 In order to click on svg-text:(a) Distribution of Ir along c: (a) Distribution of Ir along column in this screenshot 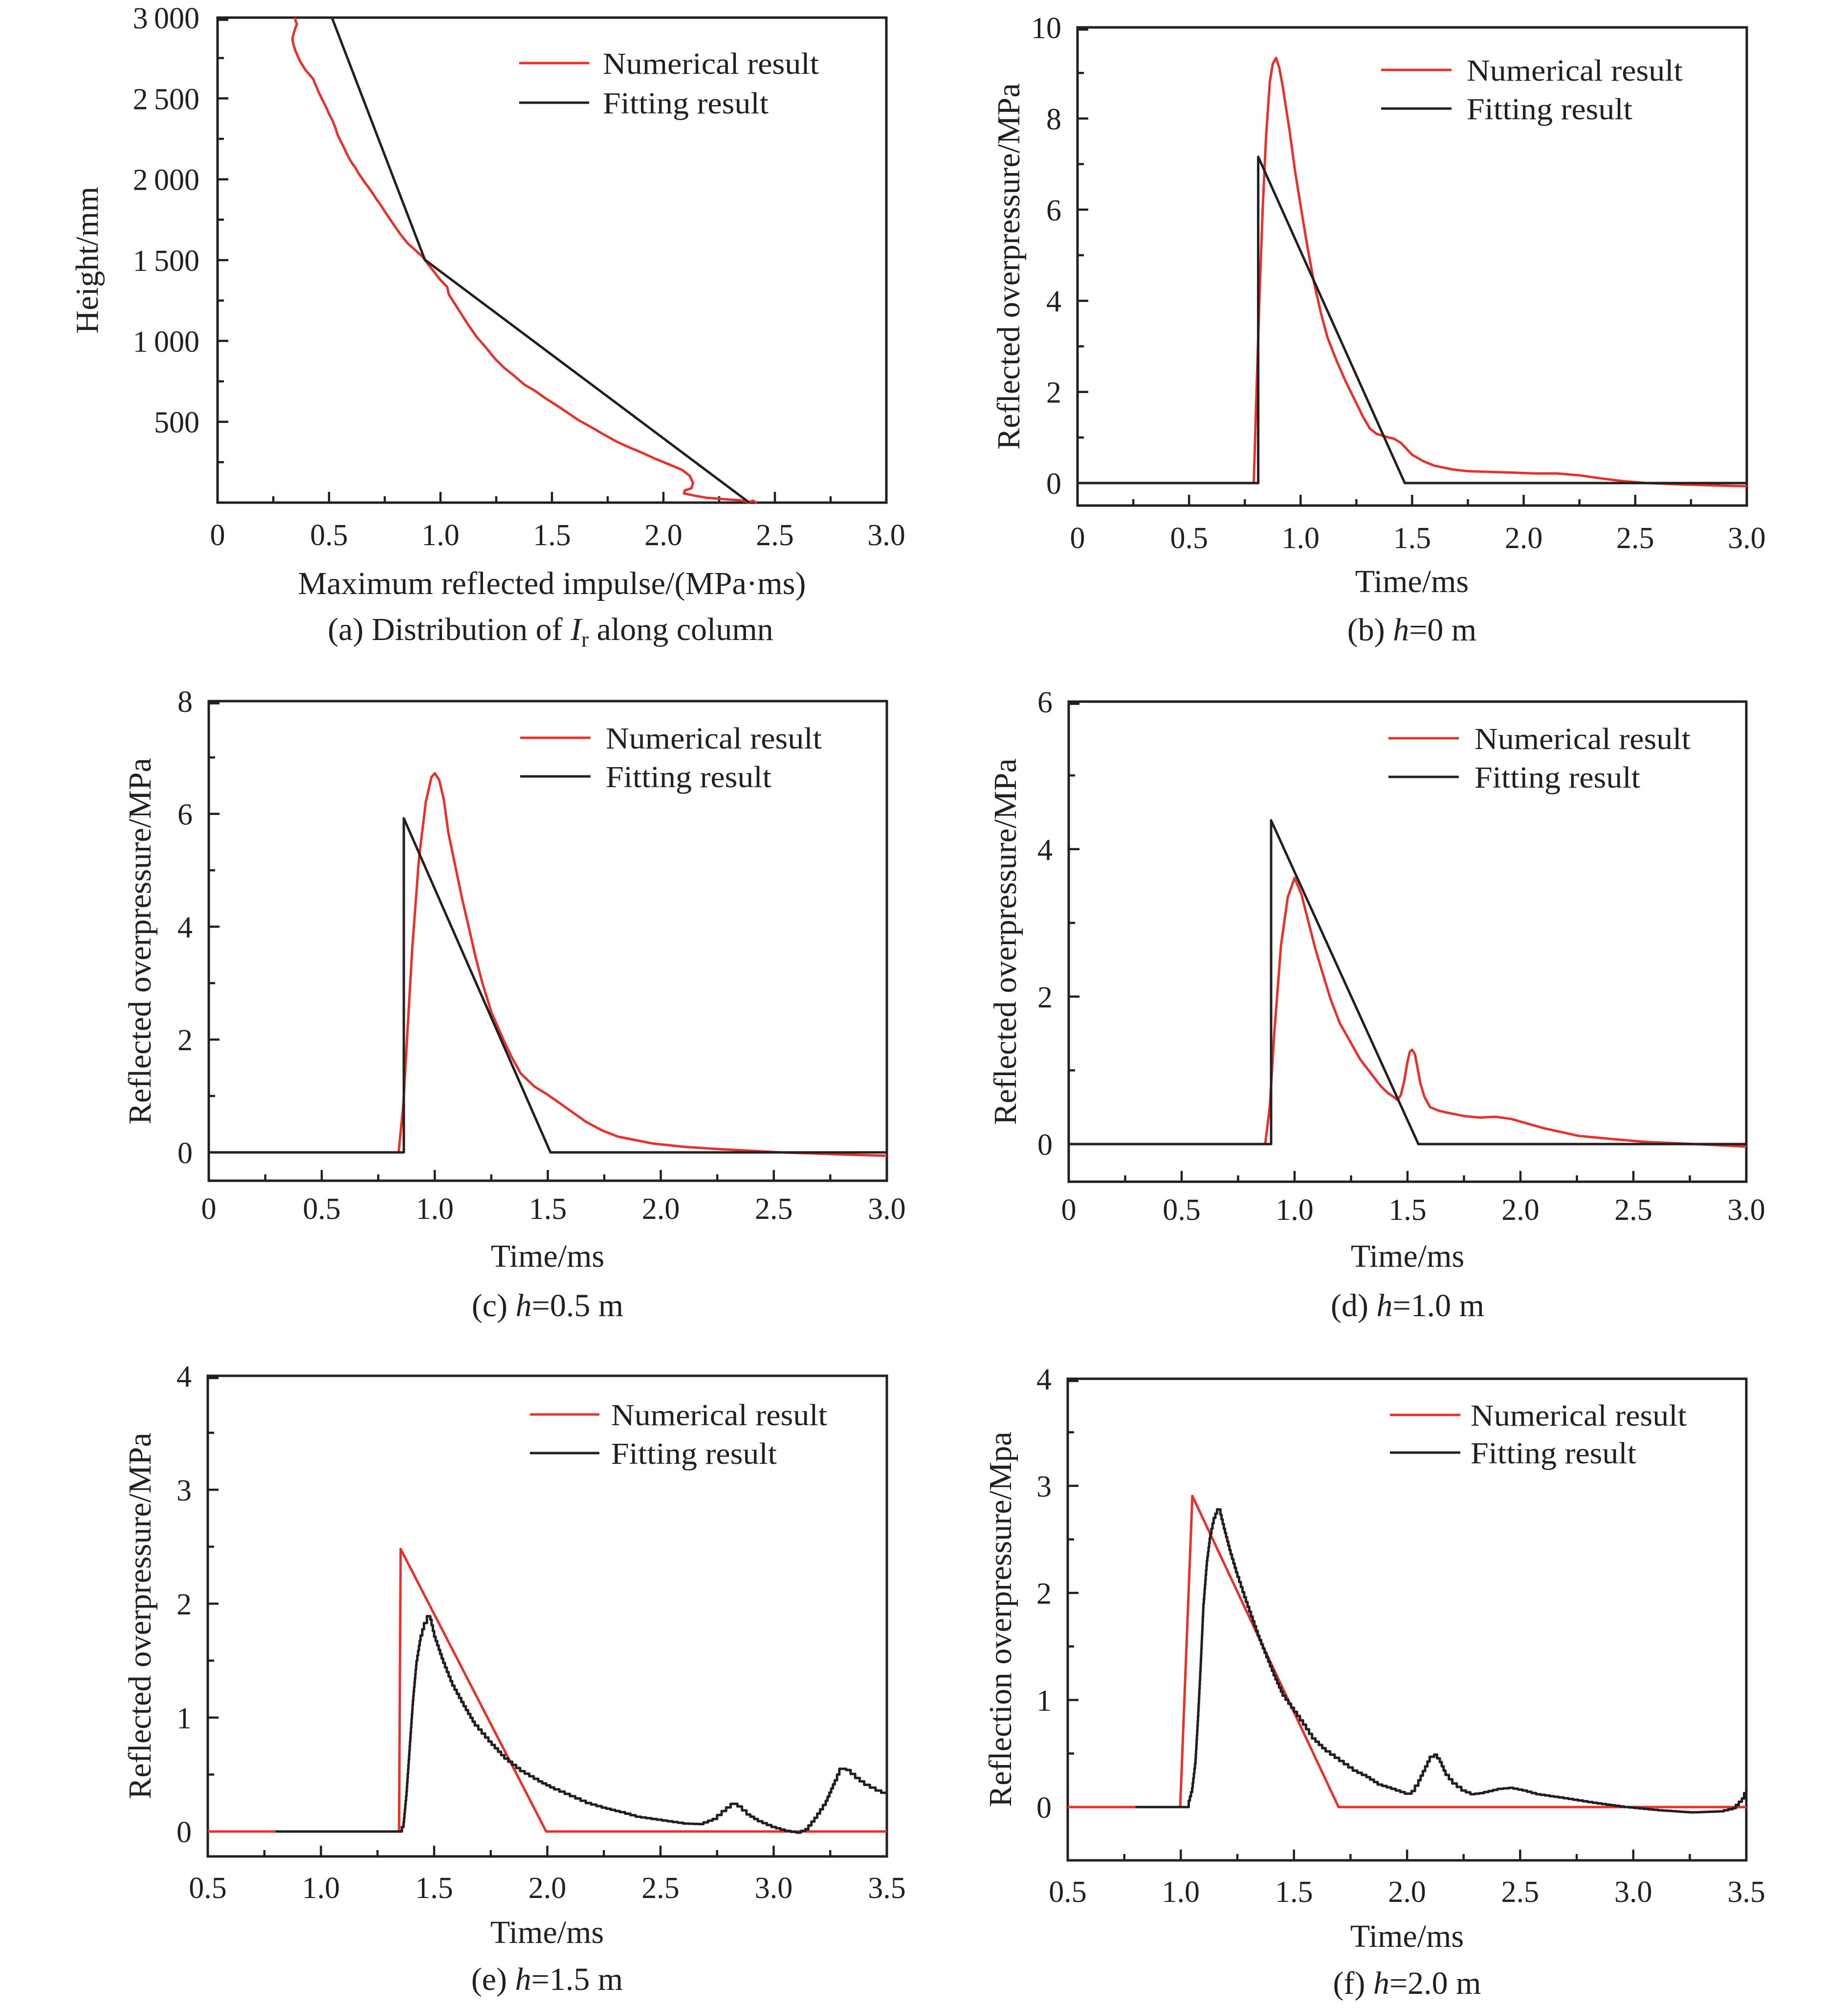, I will do `click(550, 632)`.